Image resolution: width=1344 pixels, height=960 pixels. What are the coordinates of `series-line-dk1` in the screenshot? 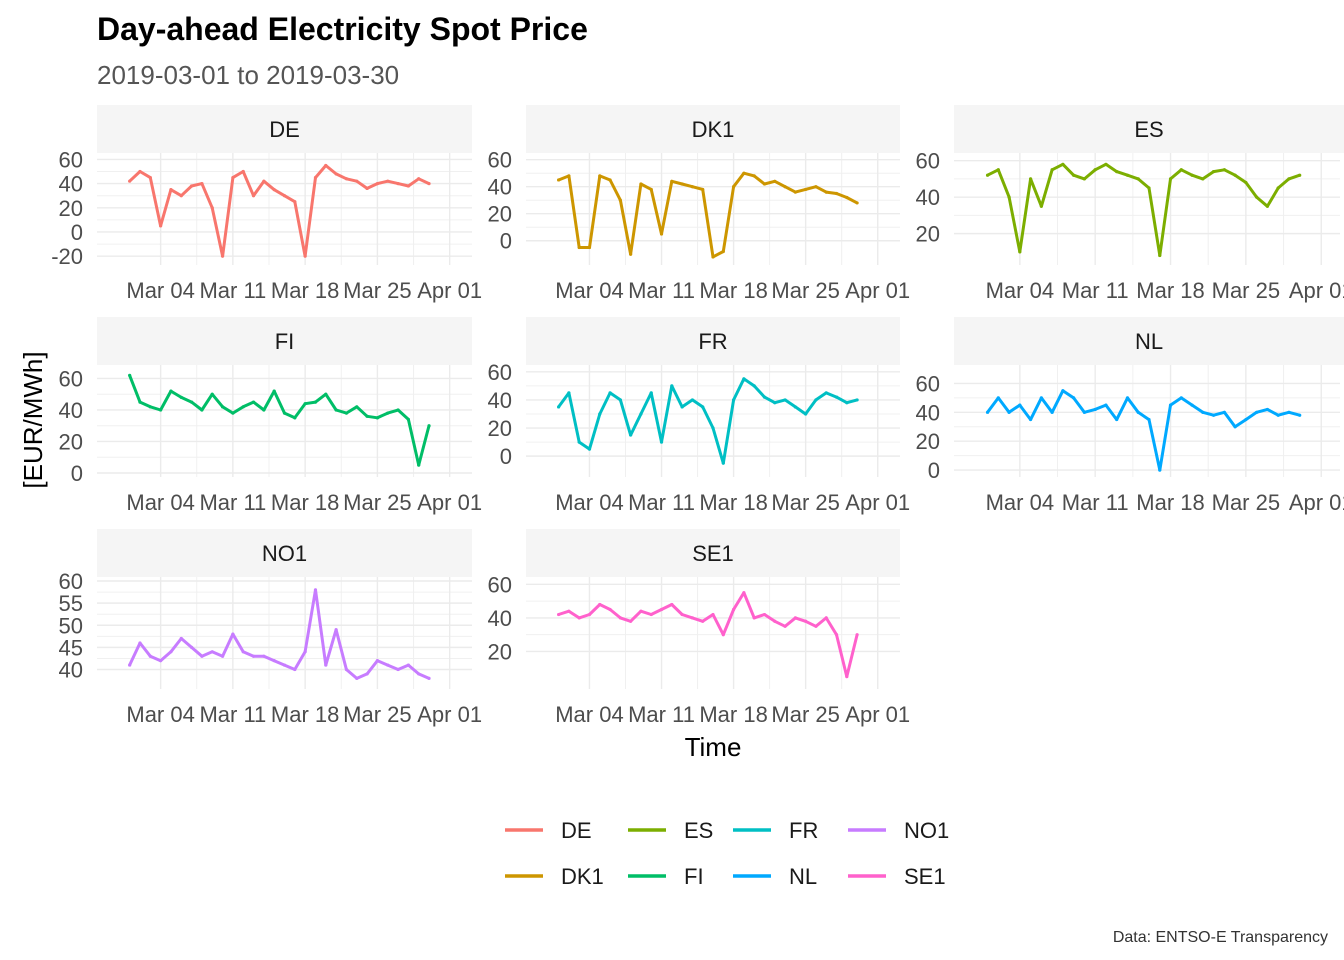 It's located at (708, 215).